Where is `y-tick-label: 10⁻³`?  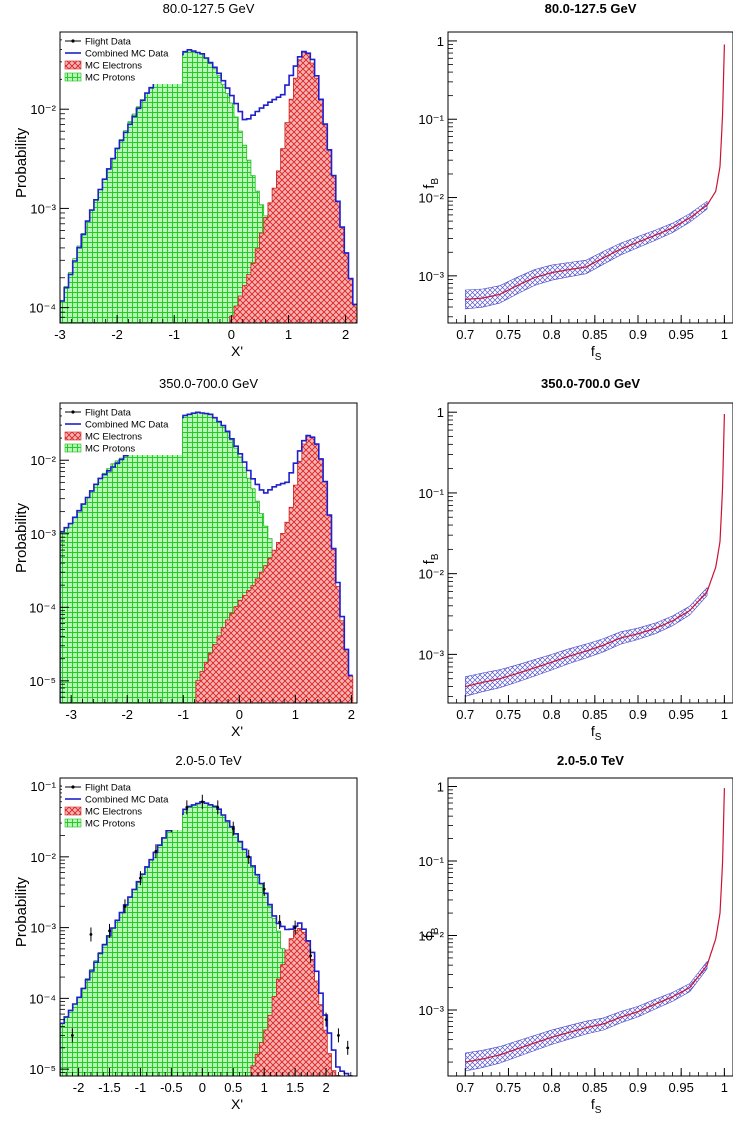
y-tick-label: 10⁻³ is located at coordinates (431, 1010).